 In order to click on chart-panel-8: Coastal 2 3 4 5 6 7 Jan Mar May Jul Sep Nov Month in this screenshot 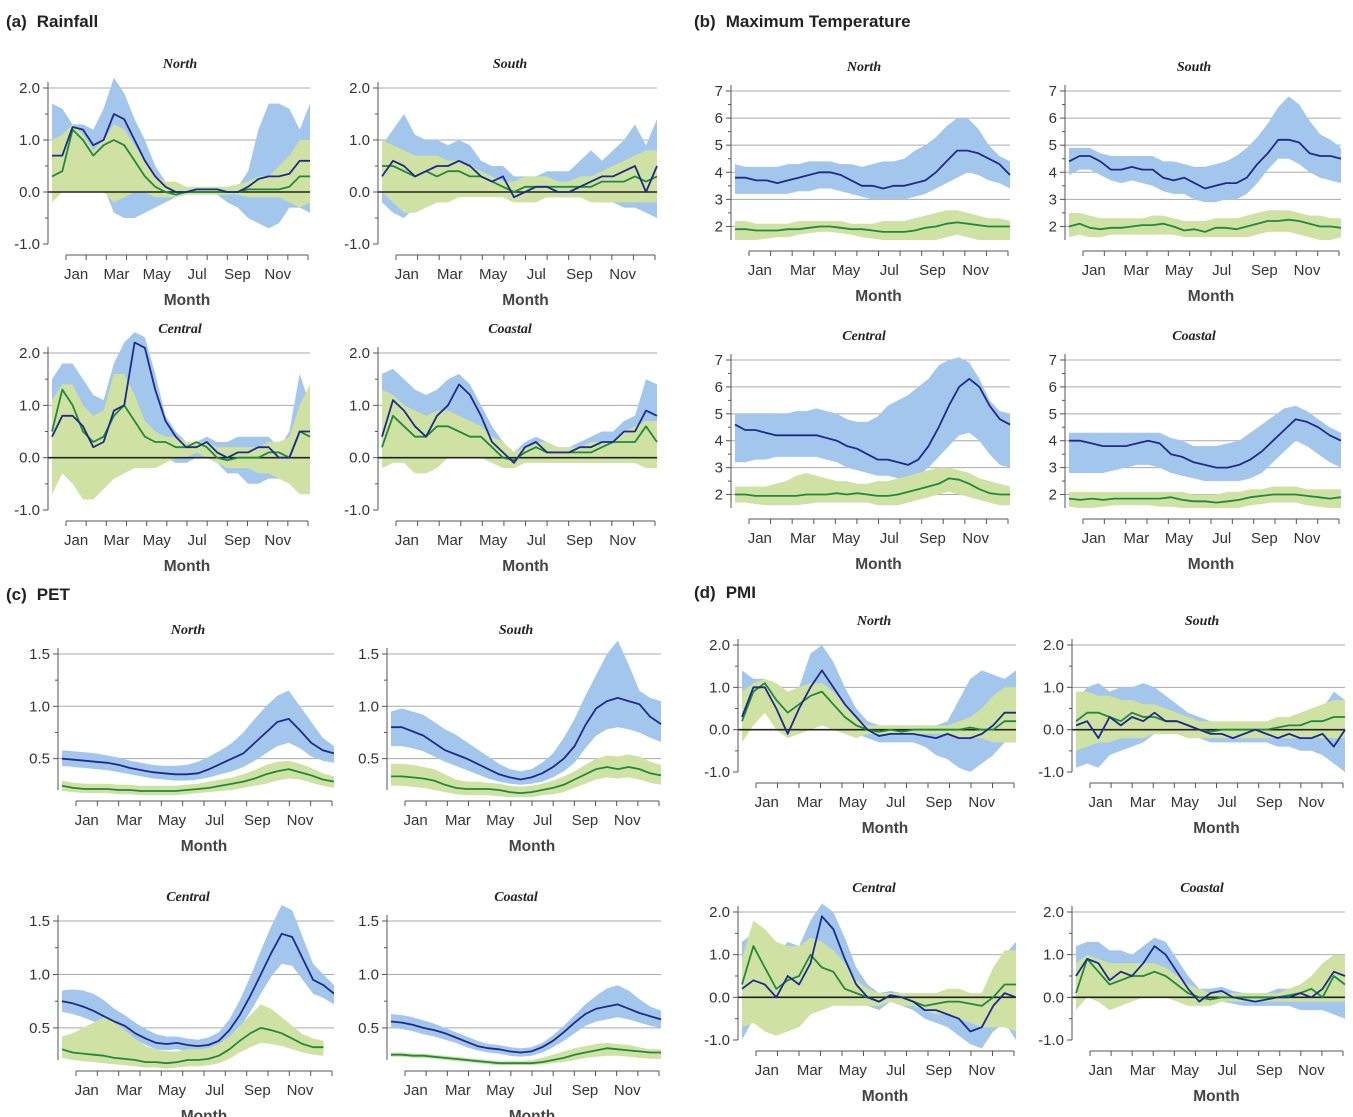, I will do `click(1195, 451)`.